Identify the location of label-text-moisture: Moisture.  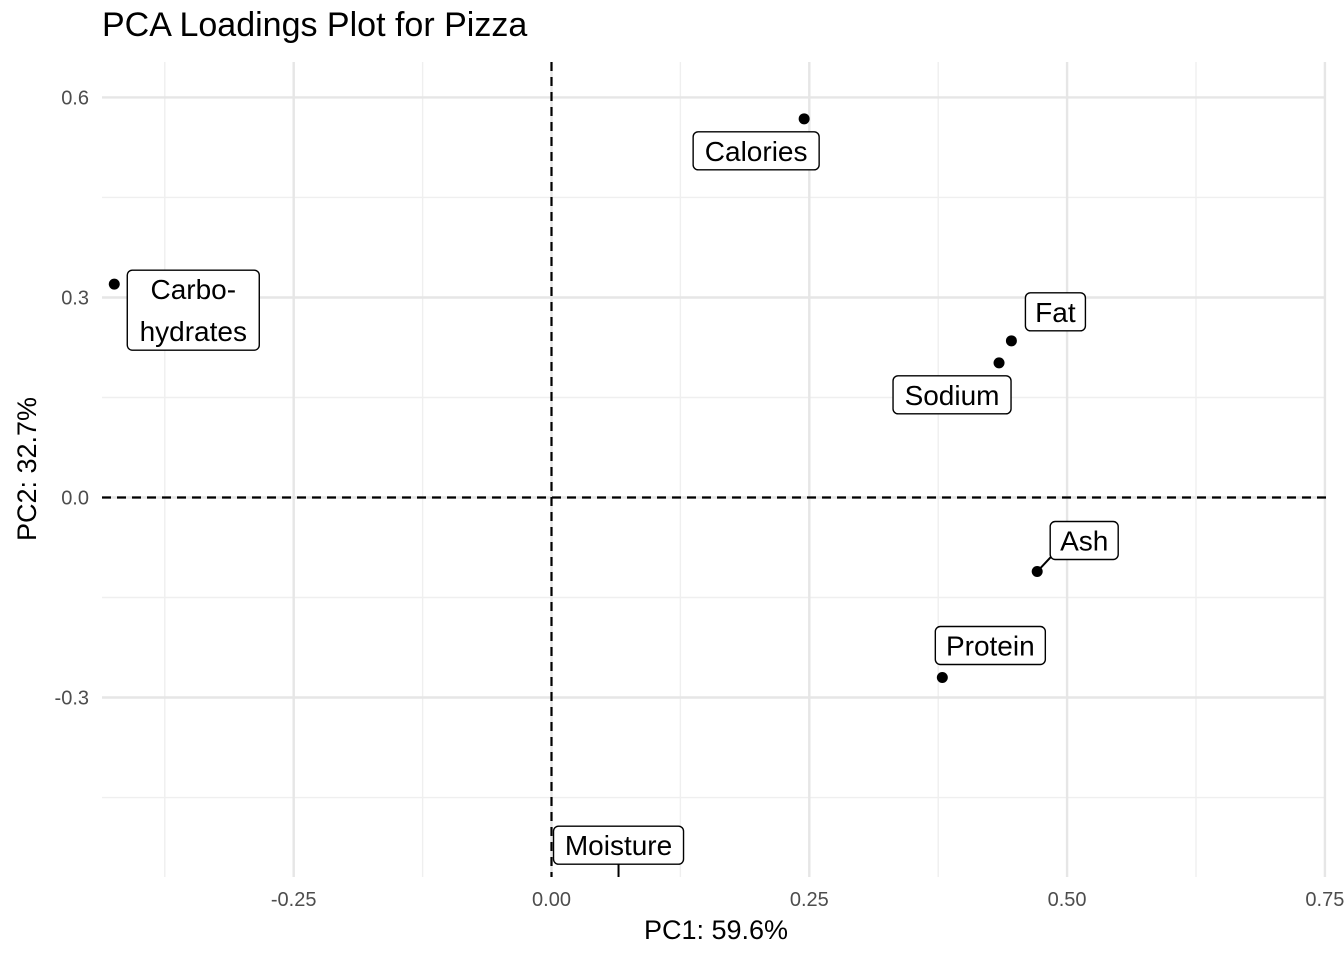
(618, 845).